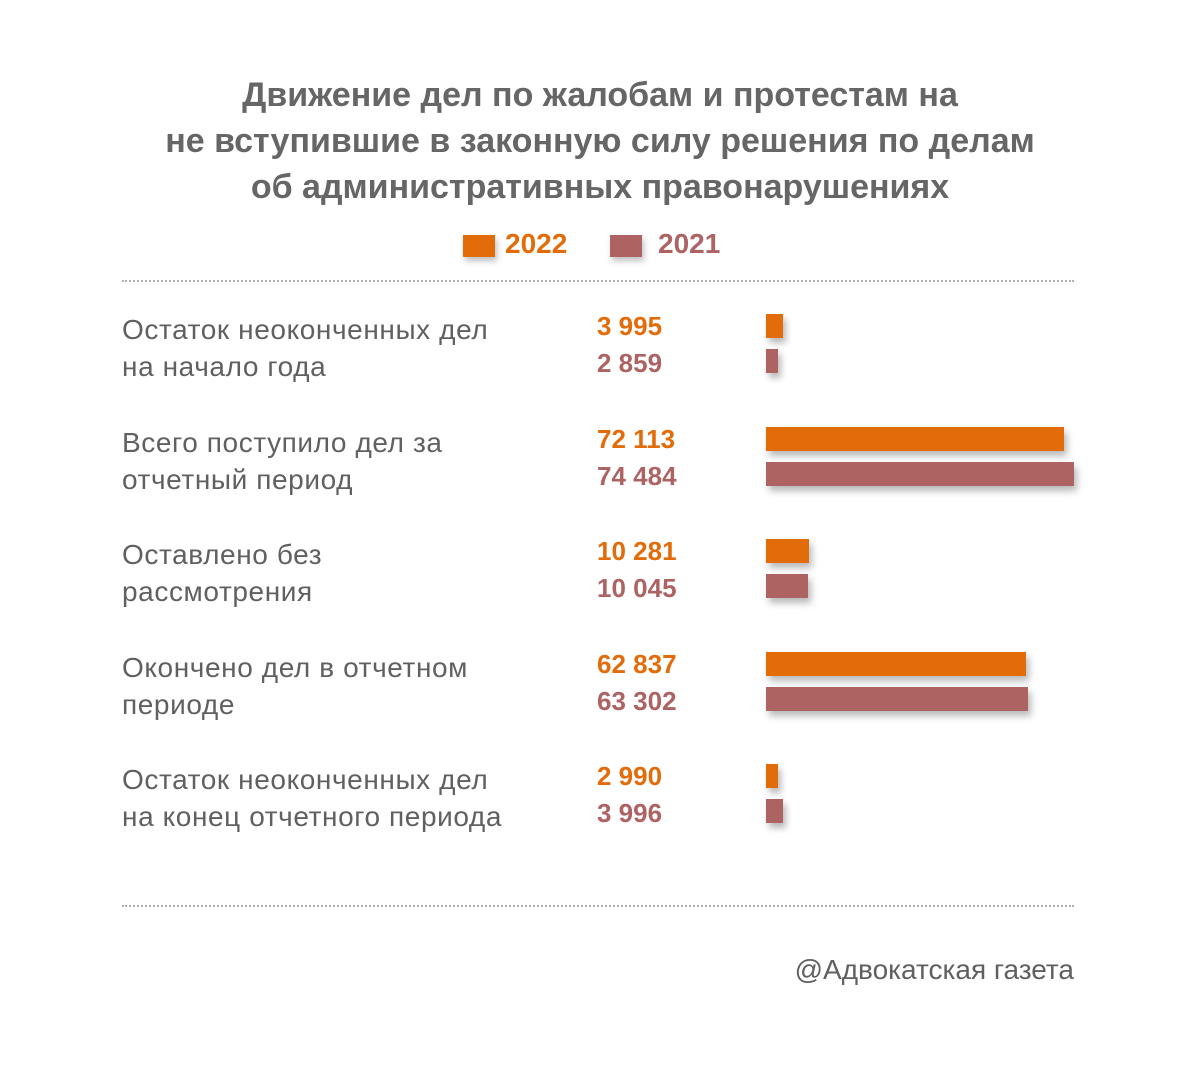 The image size is (1200, 1071). What do you see at coordinates (357, 348) in the screenshot?
I see `category-label: Остаток неоконченных дел на начало года` at bounding box center [357, 348].